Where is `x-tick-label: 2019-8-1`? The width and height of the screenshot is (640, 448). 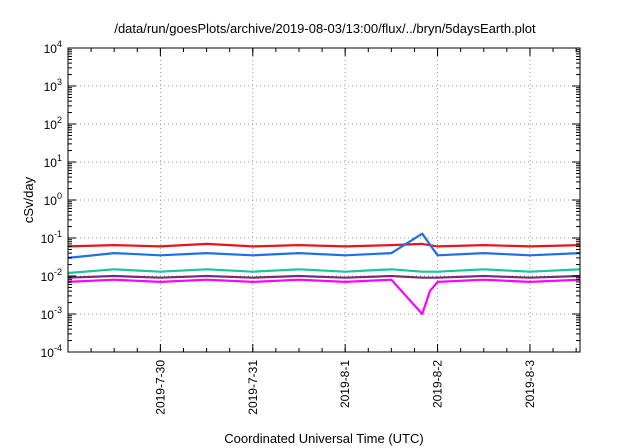
x-tick-label: 2019-8-1 is located at coordinates (345, 384).